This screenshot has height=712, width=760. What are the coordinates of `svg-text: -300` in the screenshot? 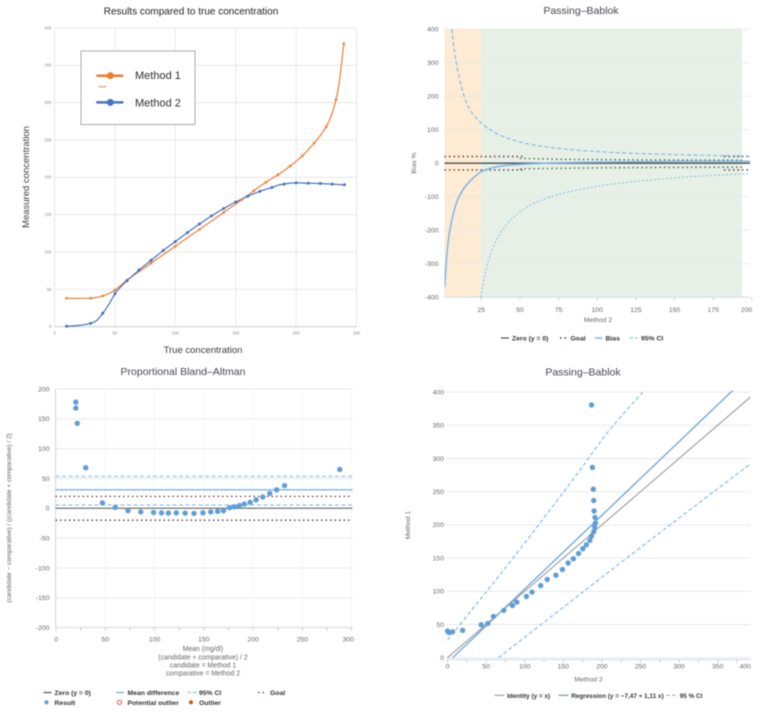 It's located at (432, 264).